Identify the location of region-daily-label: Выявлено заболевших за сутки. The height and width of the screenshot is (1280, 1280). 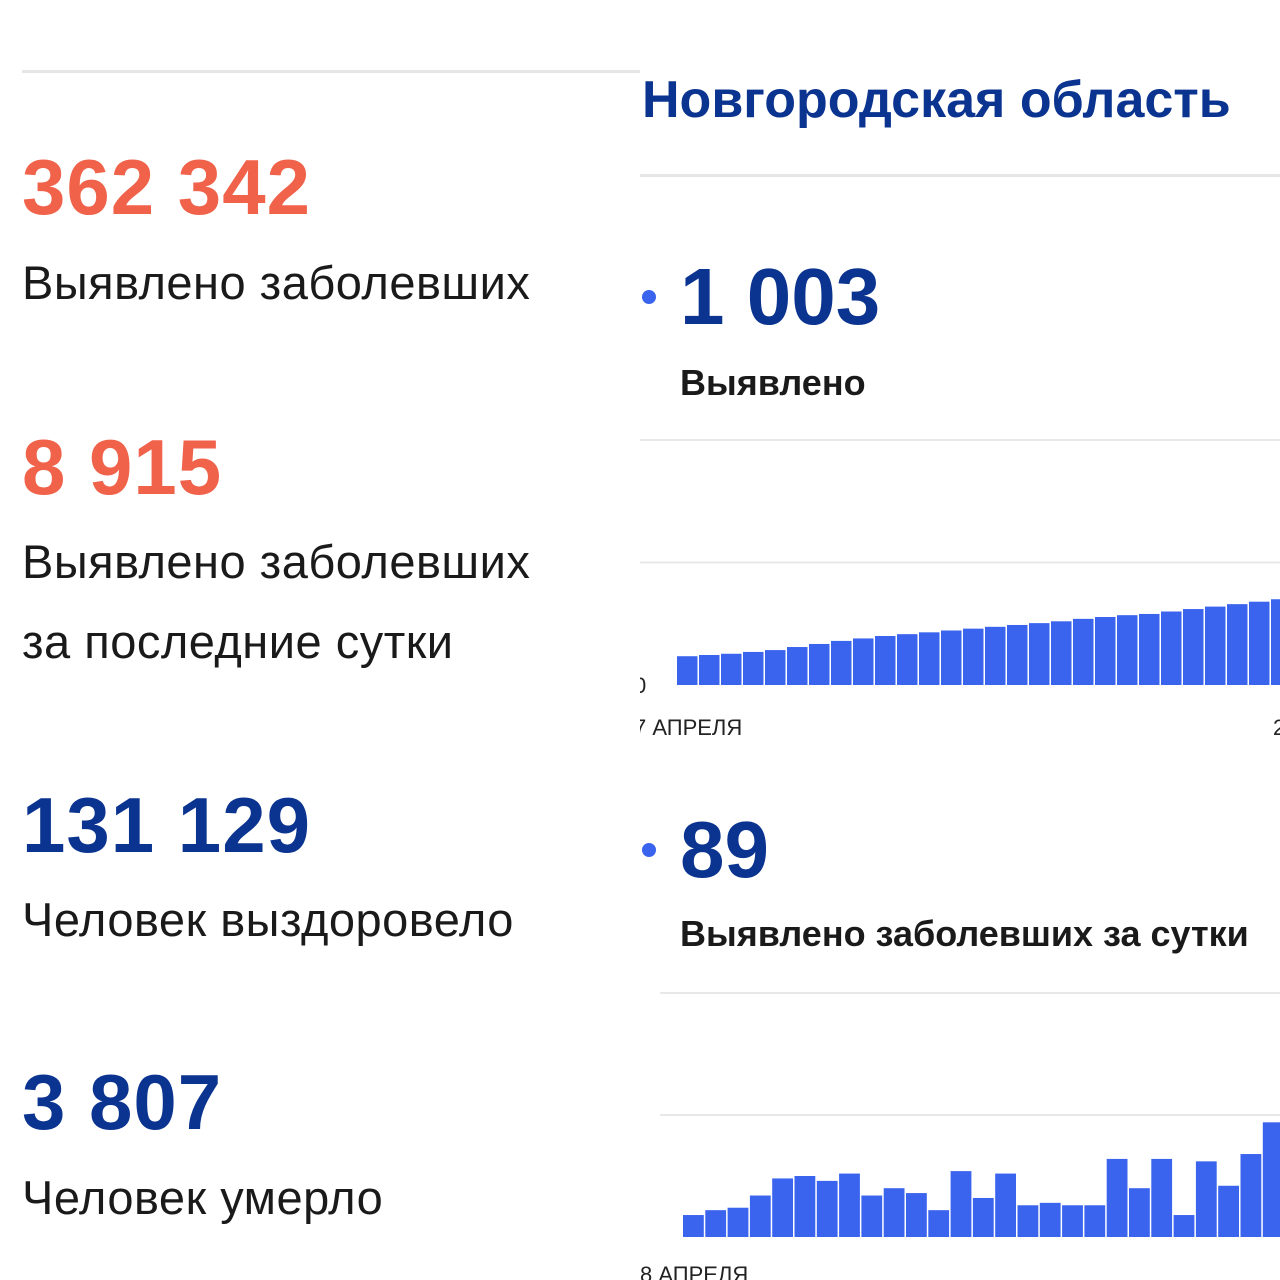
(964, 933).